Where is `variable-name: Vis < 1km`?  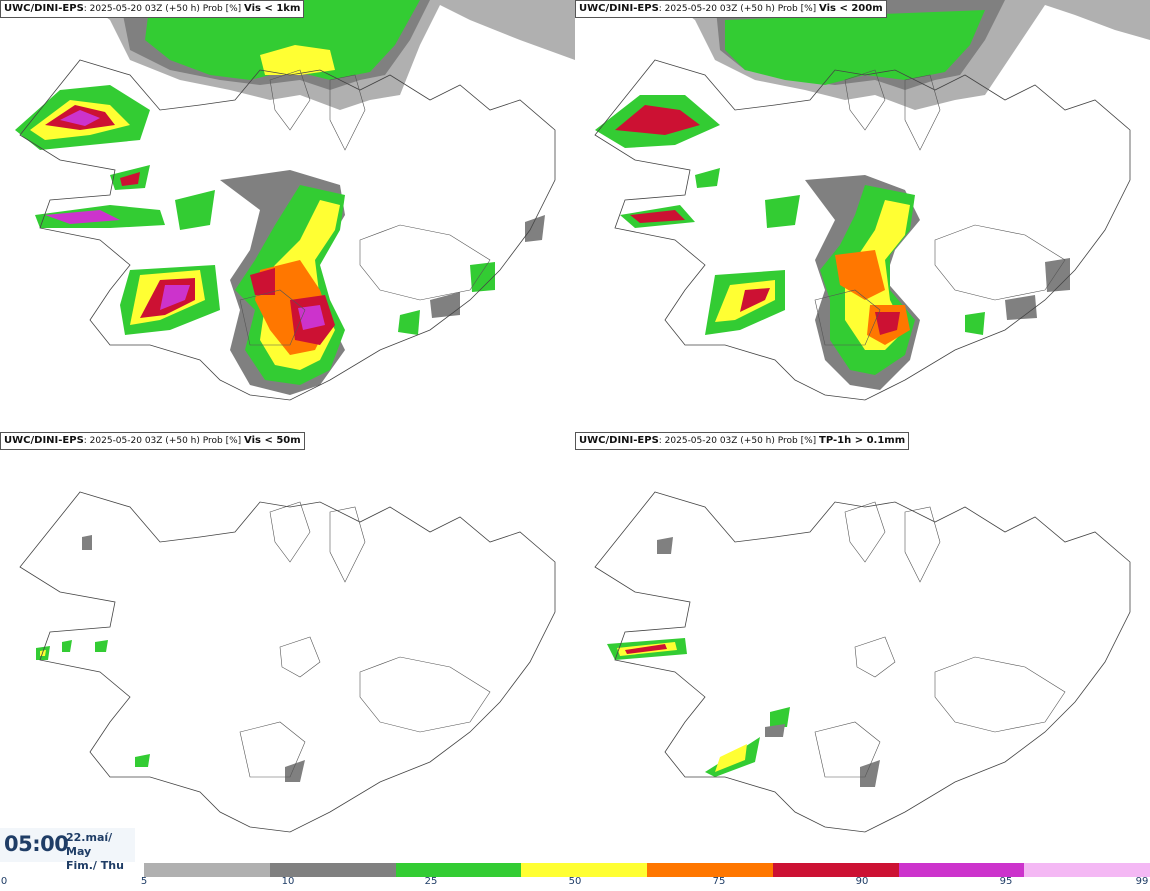 variable-name: Vis < 1km is located at coordinates (272, 8).